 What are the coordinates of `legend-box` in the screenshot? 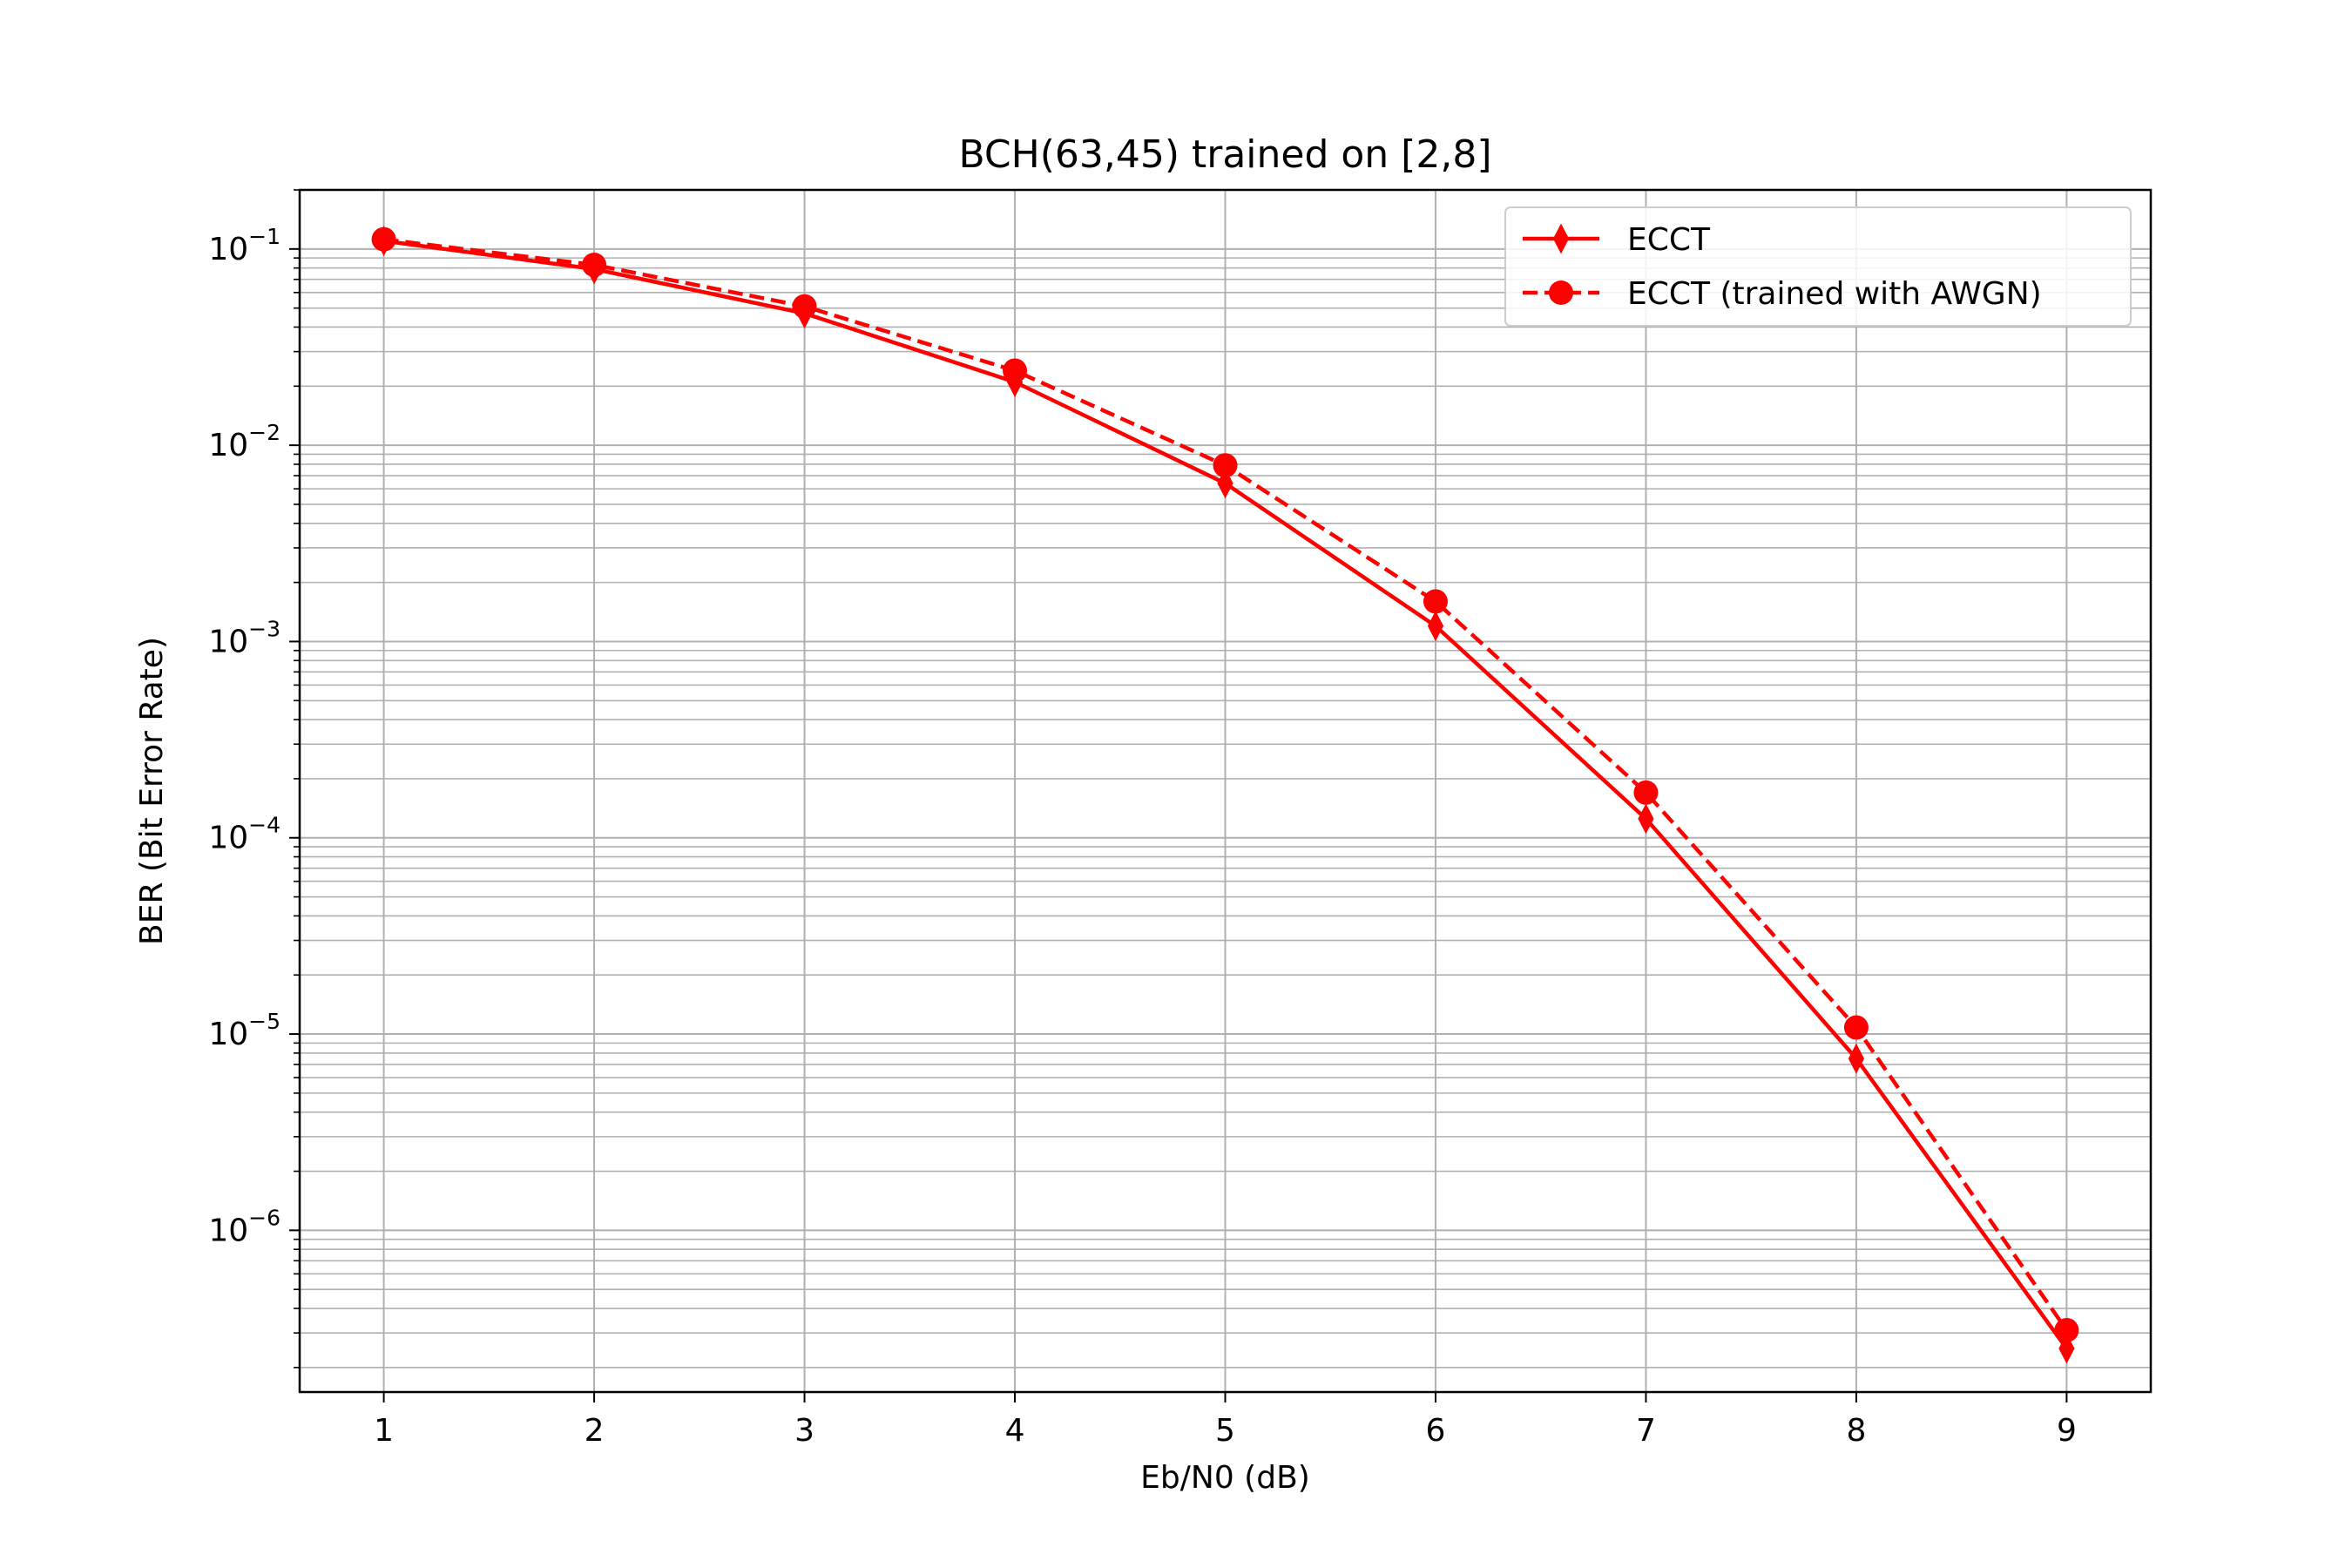 It's located at (1818, 266).